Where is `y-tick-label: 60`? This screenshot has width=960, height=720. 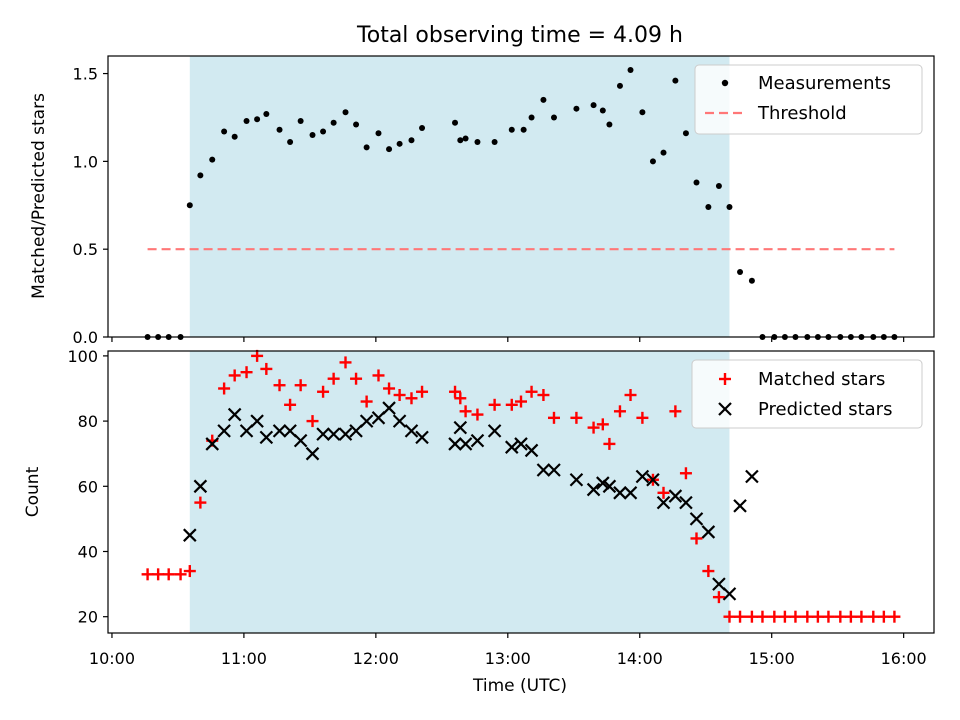
y-tick-label: 60 is located at coordinates (88, 486).